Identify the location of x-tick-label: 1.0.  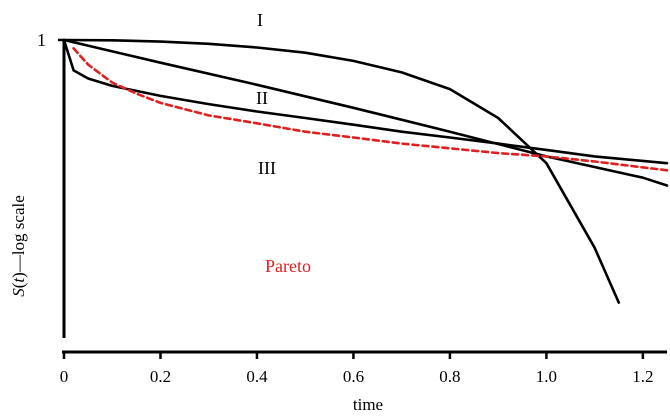
(546, 376).